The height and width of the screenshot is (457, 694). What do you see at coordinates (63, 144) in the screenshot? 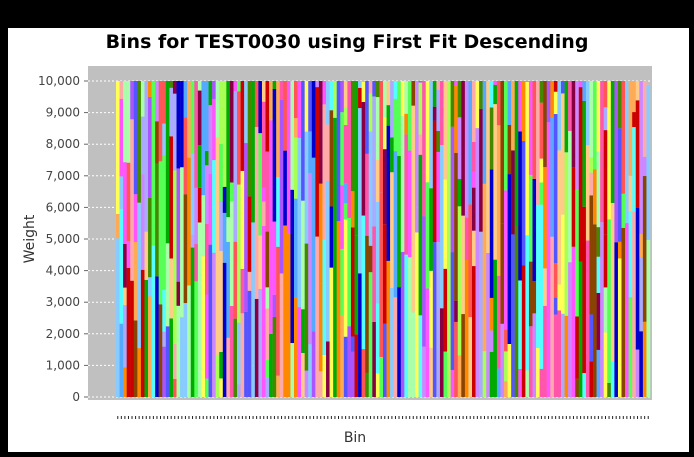
I see `y-tick-label: 8,000` at bounding box center [63, 144].